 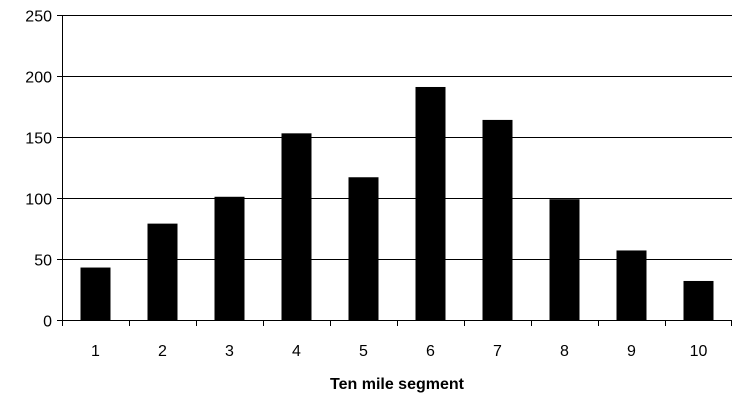 What do you see at coordinates (631, 351) in the screenshot?
I see `x-tick-label: 9` at bounding box center [631, 351].